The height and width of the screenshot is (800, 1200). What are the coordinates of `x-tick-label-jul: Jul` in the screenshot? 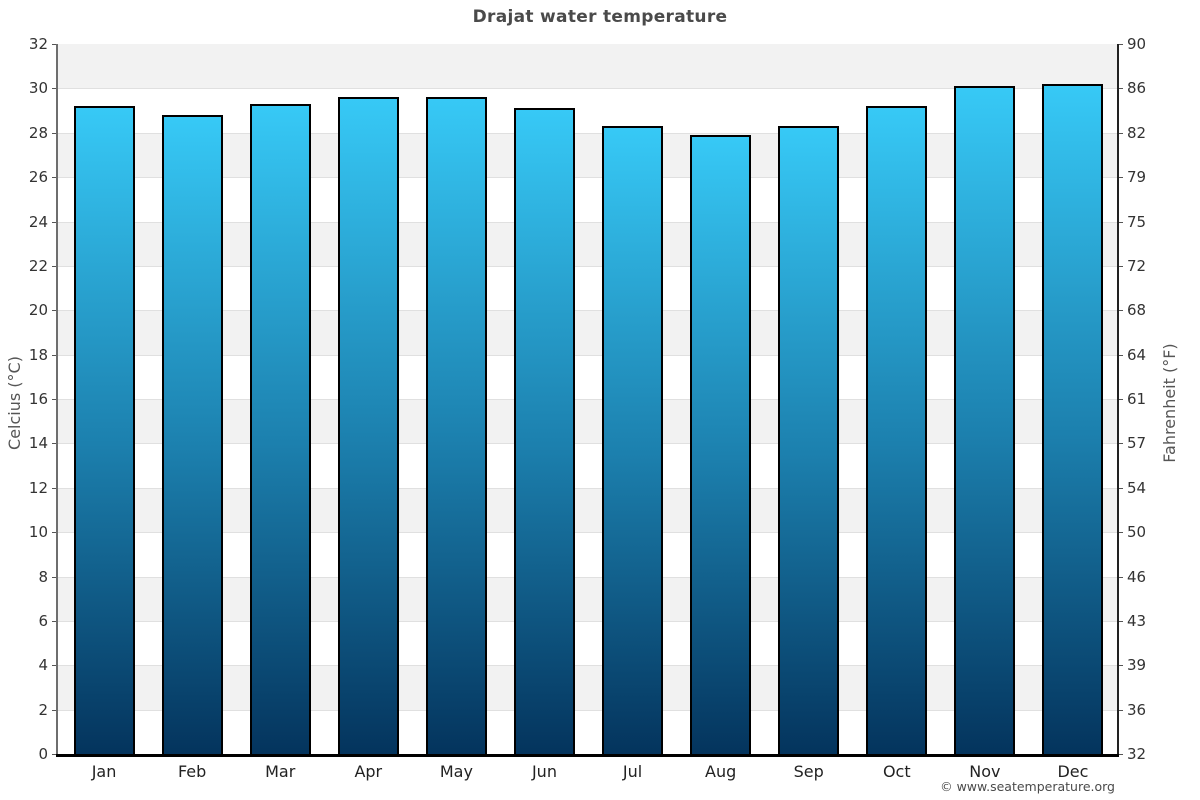 It's located at (632, 771).